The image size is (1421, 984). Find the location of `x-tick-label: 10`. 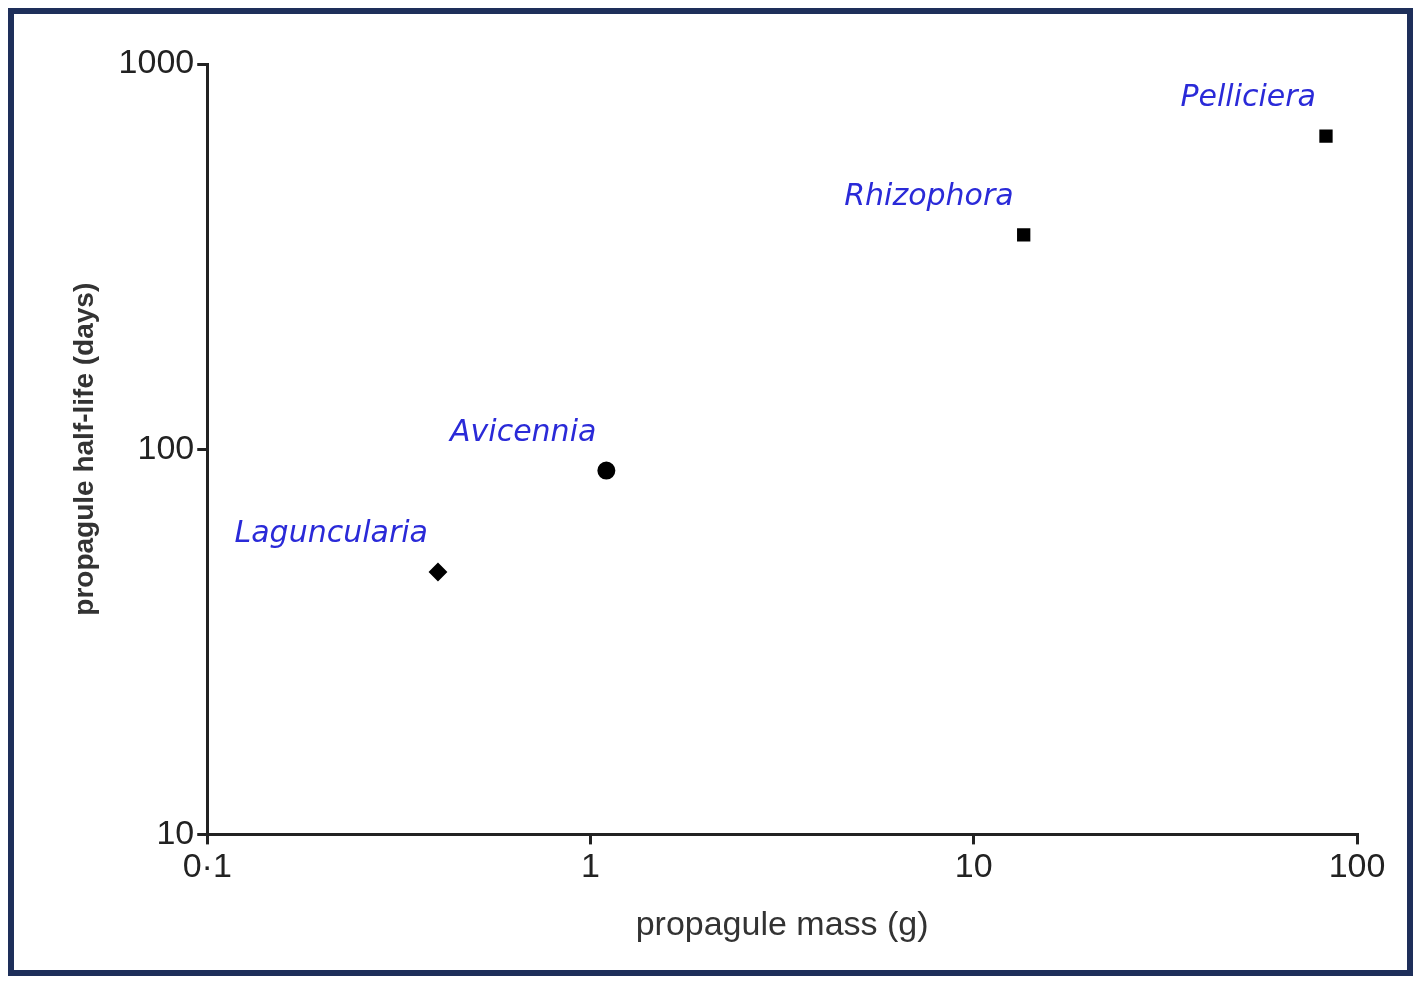

x-tick-label: 10 is located at coordinates (973, 865).